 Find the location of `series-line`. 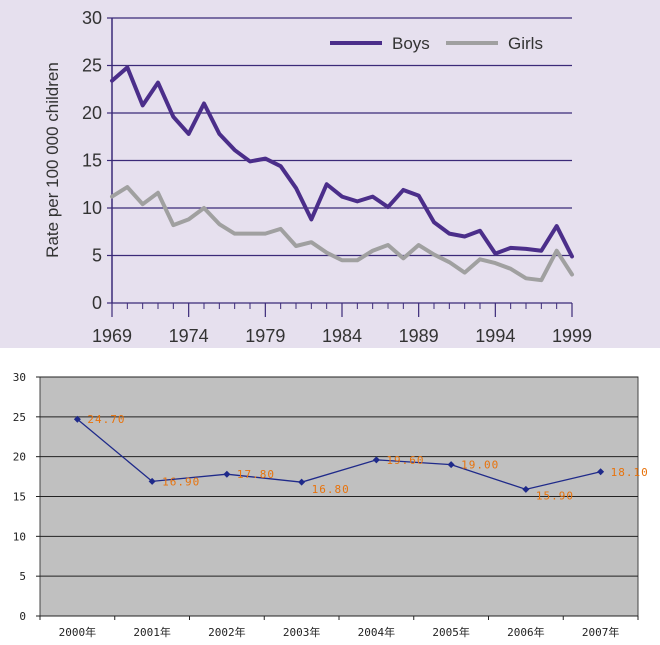

series-line is located at coordinates (338, 454).